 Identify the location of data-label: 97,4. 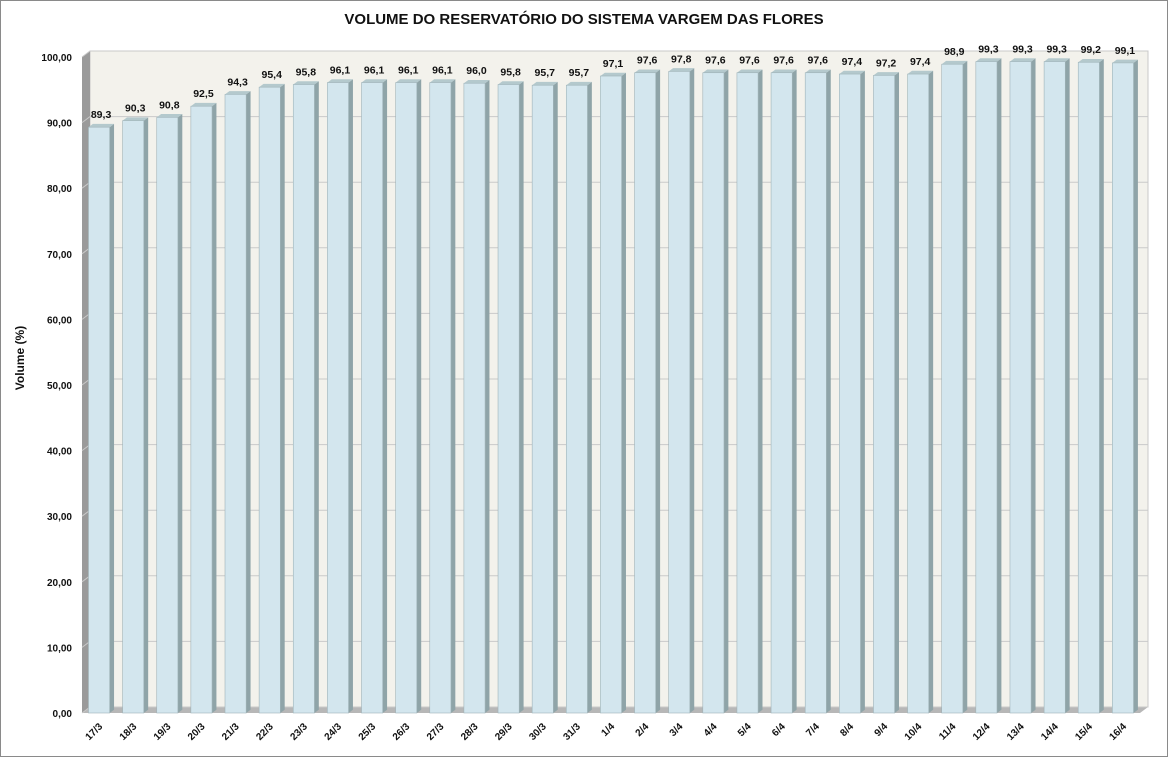
(852, 62).